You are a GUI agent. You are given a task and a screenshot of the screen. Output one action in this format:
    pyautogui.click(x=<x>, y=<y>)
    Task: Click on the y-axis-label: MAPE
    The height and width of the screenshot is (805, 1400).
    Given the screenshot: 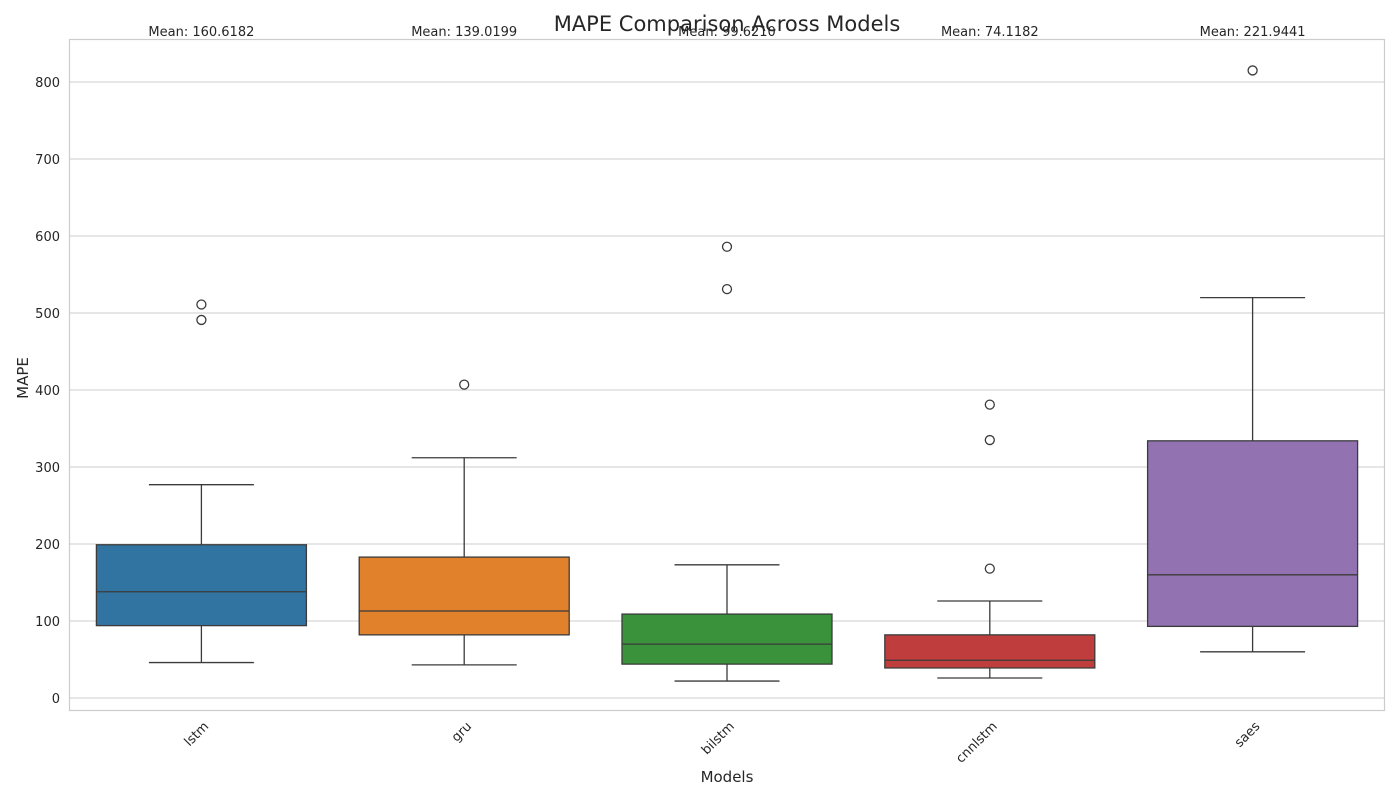 What is the action you would take?
    pyautogui.click(x=23, y=378)
    